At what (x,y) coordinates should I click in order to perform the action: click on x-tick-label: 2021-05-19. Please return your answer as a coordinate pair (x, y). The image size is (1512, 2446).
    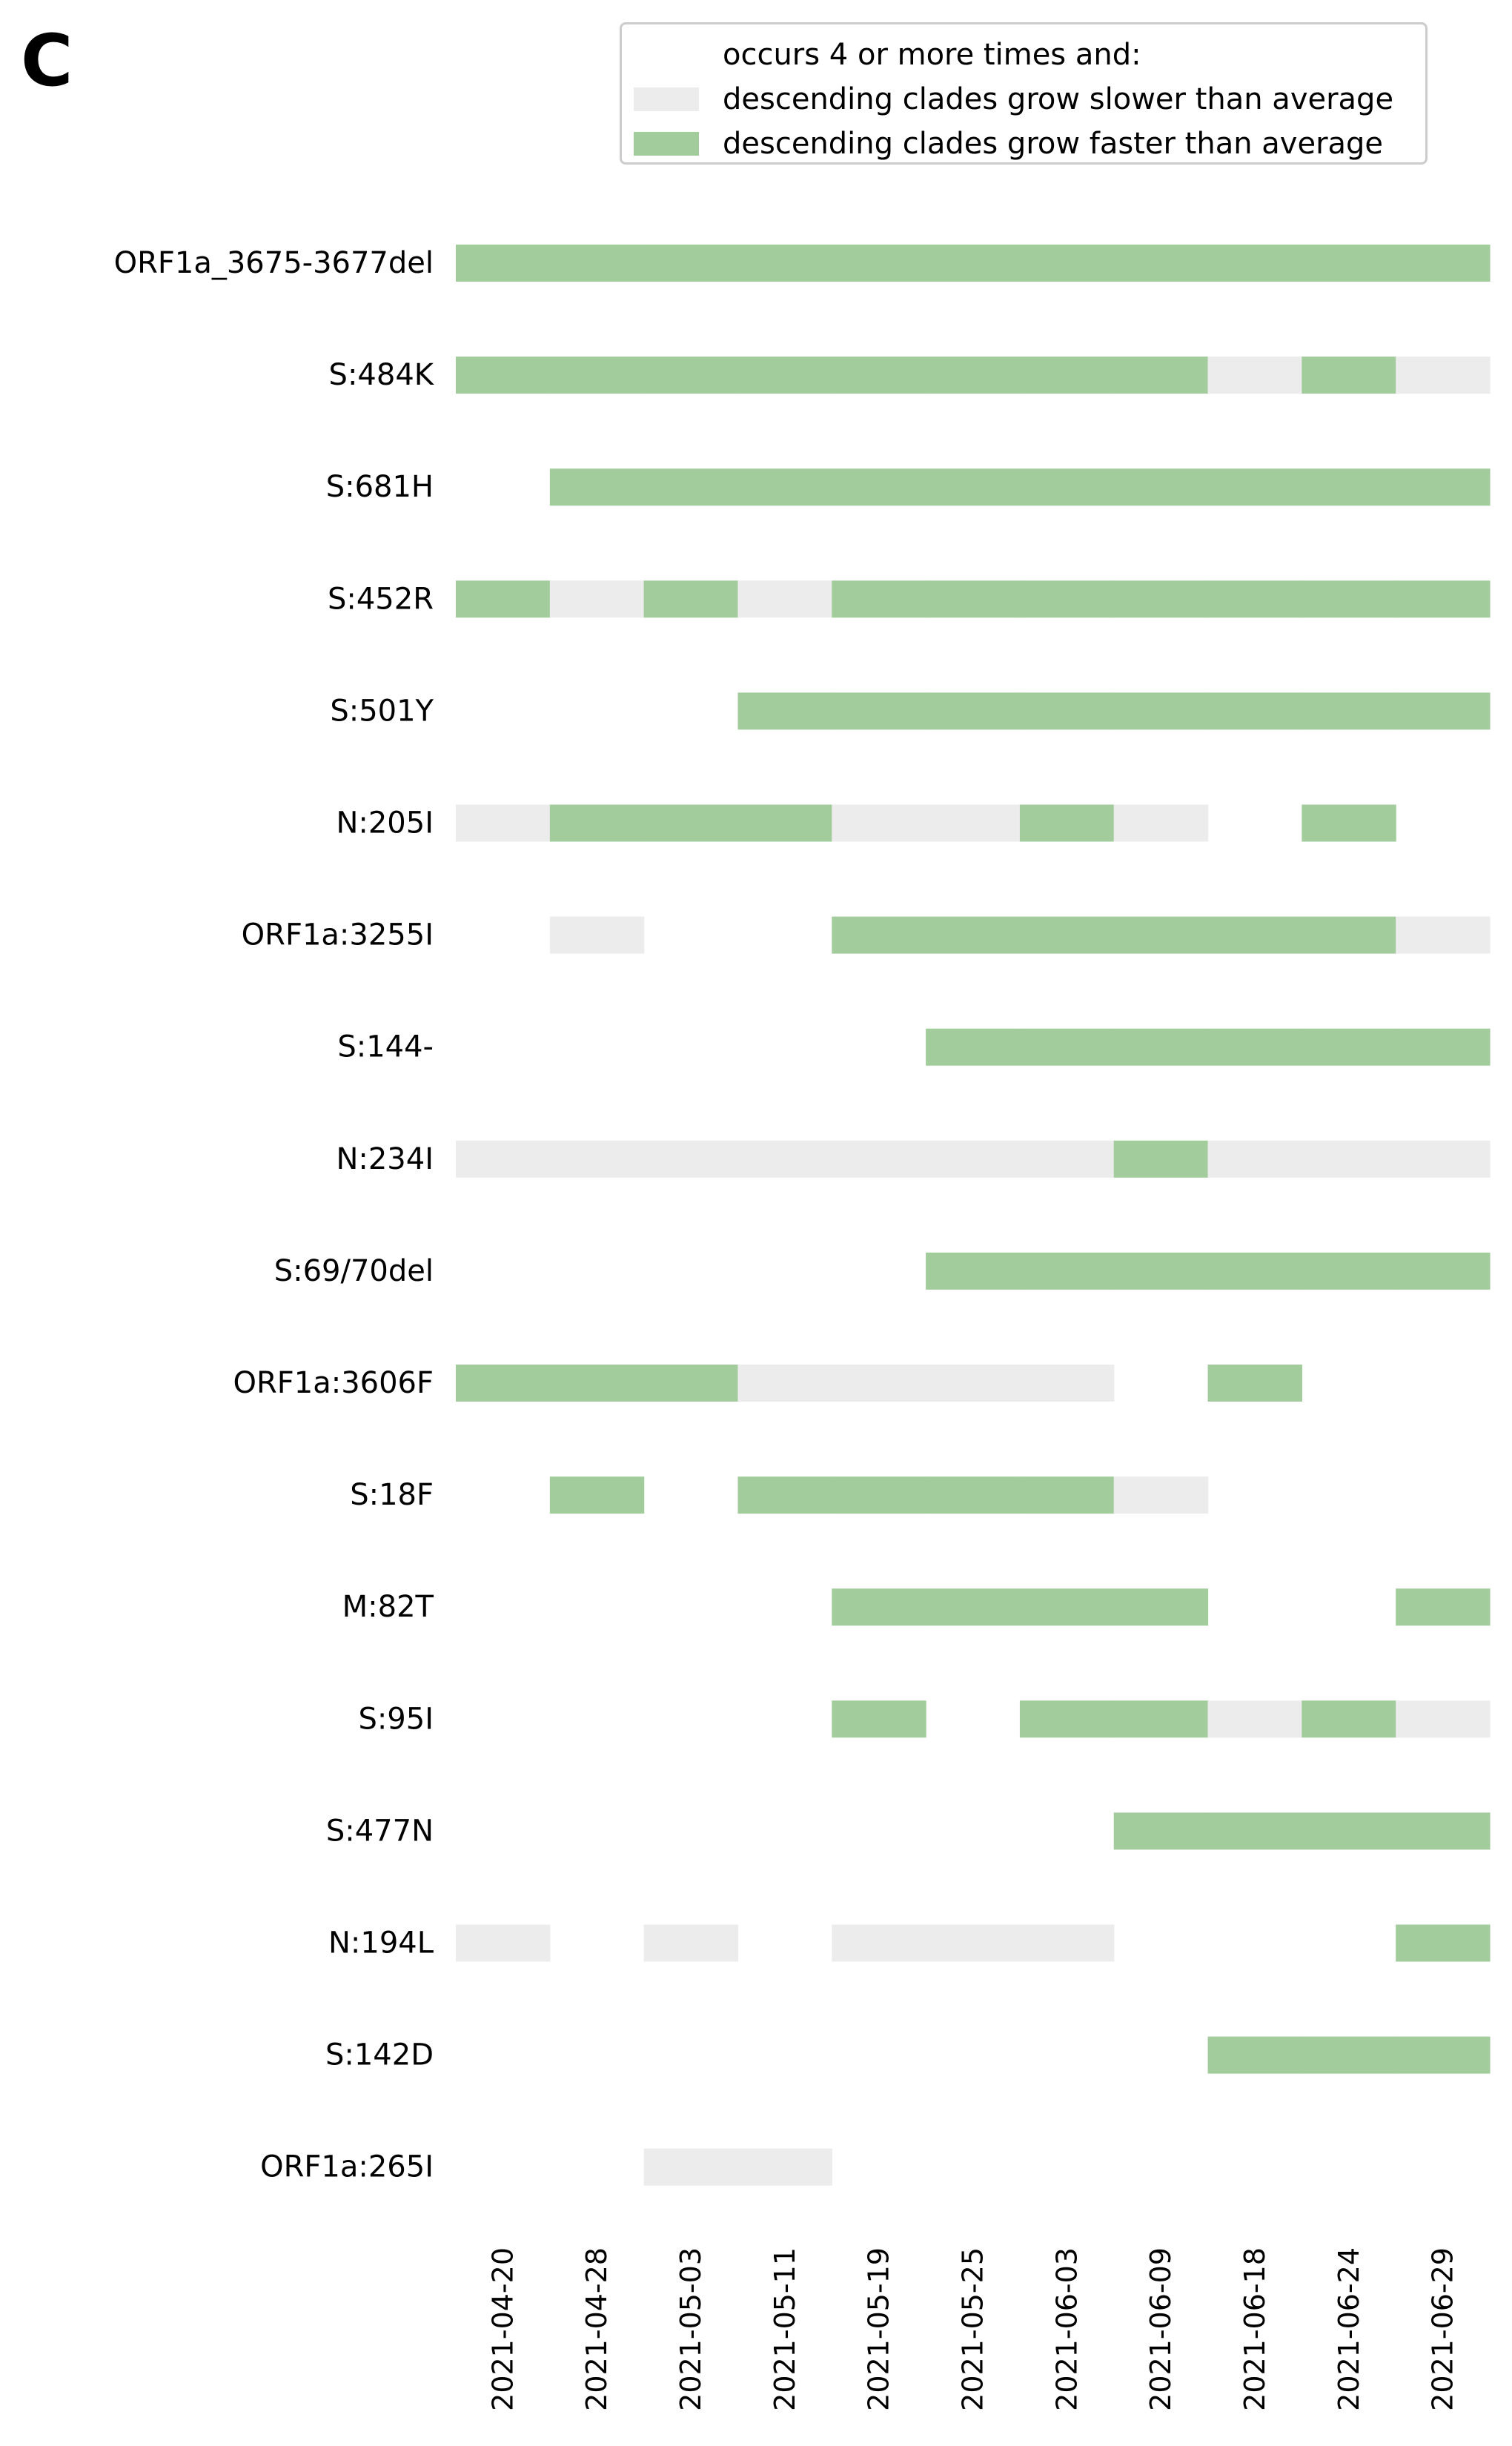
    Looking at the image, I should click on (879, 2329).